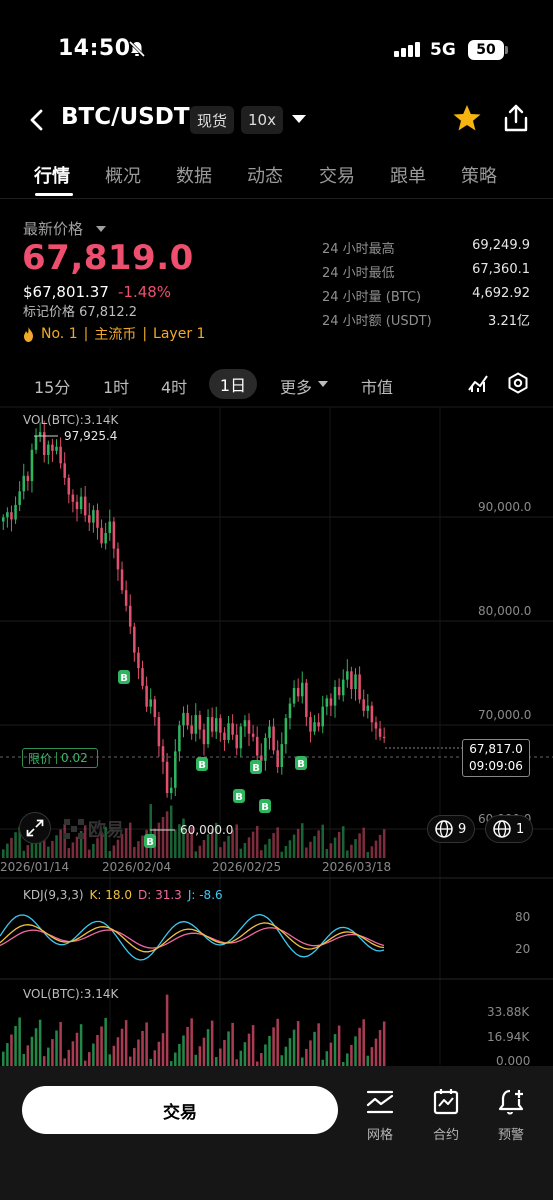 The width and height of the screenshot is (553, 1200). I want to click on current-price-tag: 67,817.0 09:09:06, so click(496, 758).